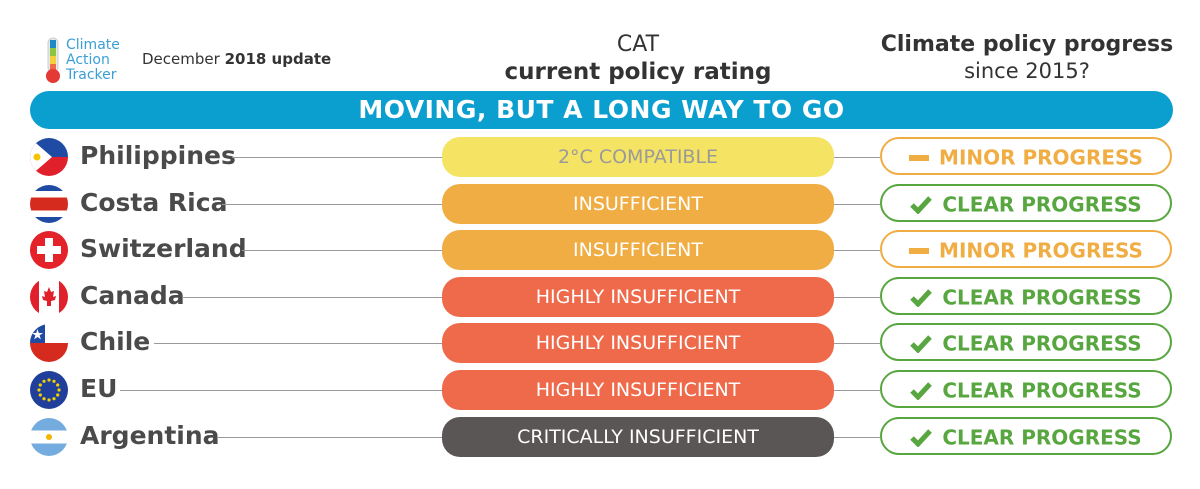 This screenshot has width=1200, height=489. What do you see at coordinates (638, 44) in the screenshot?
I see `rating-header-line-1: CAT` at bounding box center [638, 44].